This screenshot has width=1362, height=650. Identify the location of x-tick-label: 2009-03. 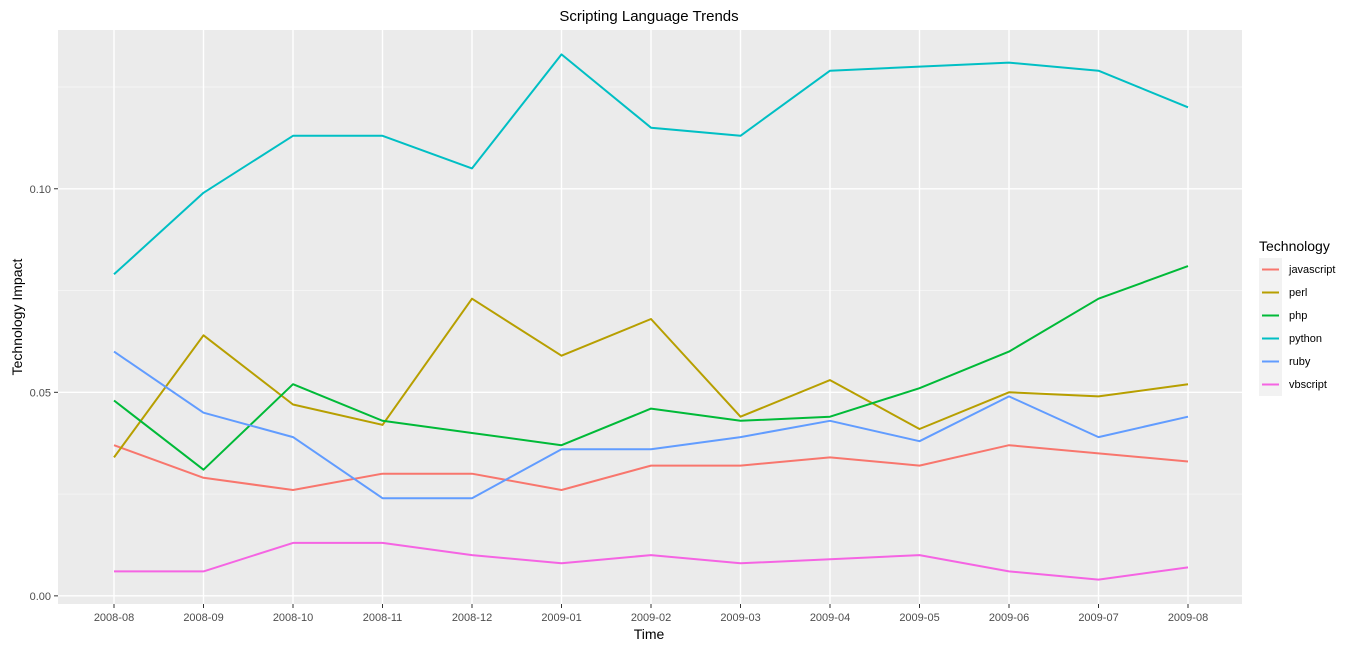
(740, 618).